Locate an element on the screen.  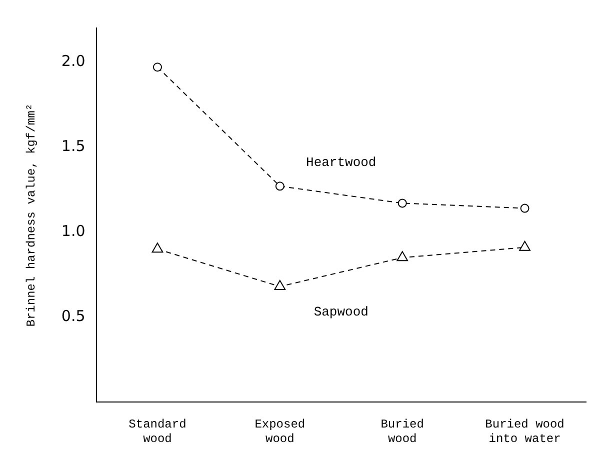
series-label: Heartwood is located at coordinates (341, 162).